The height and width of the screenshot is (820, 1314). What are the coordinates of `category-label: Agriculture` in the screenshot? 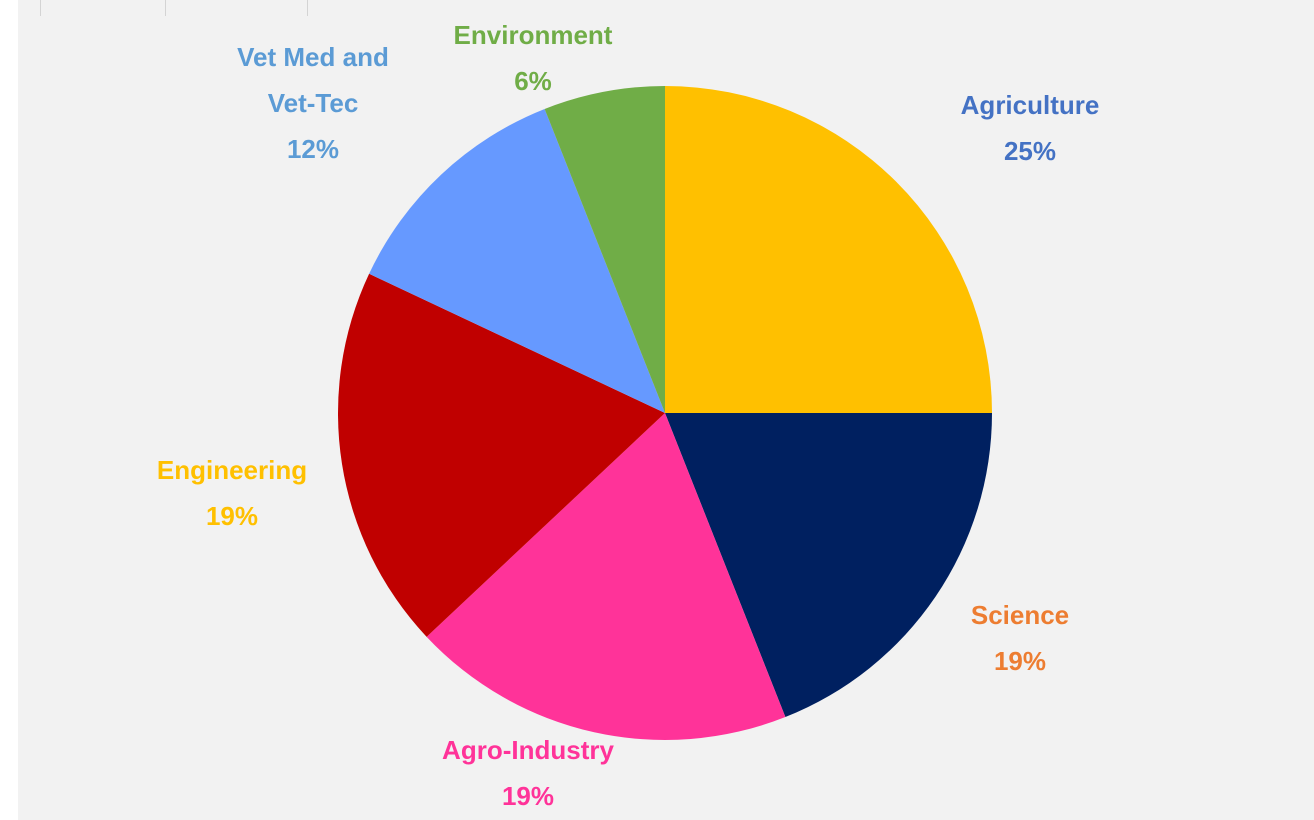 It's located at (1030, 105).